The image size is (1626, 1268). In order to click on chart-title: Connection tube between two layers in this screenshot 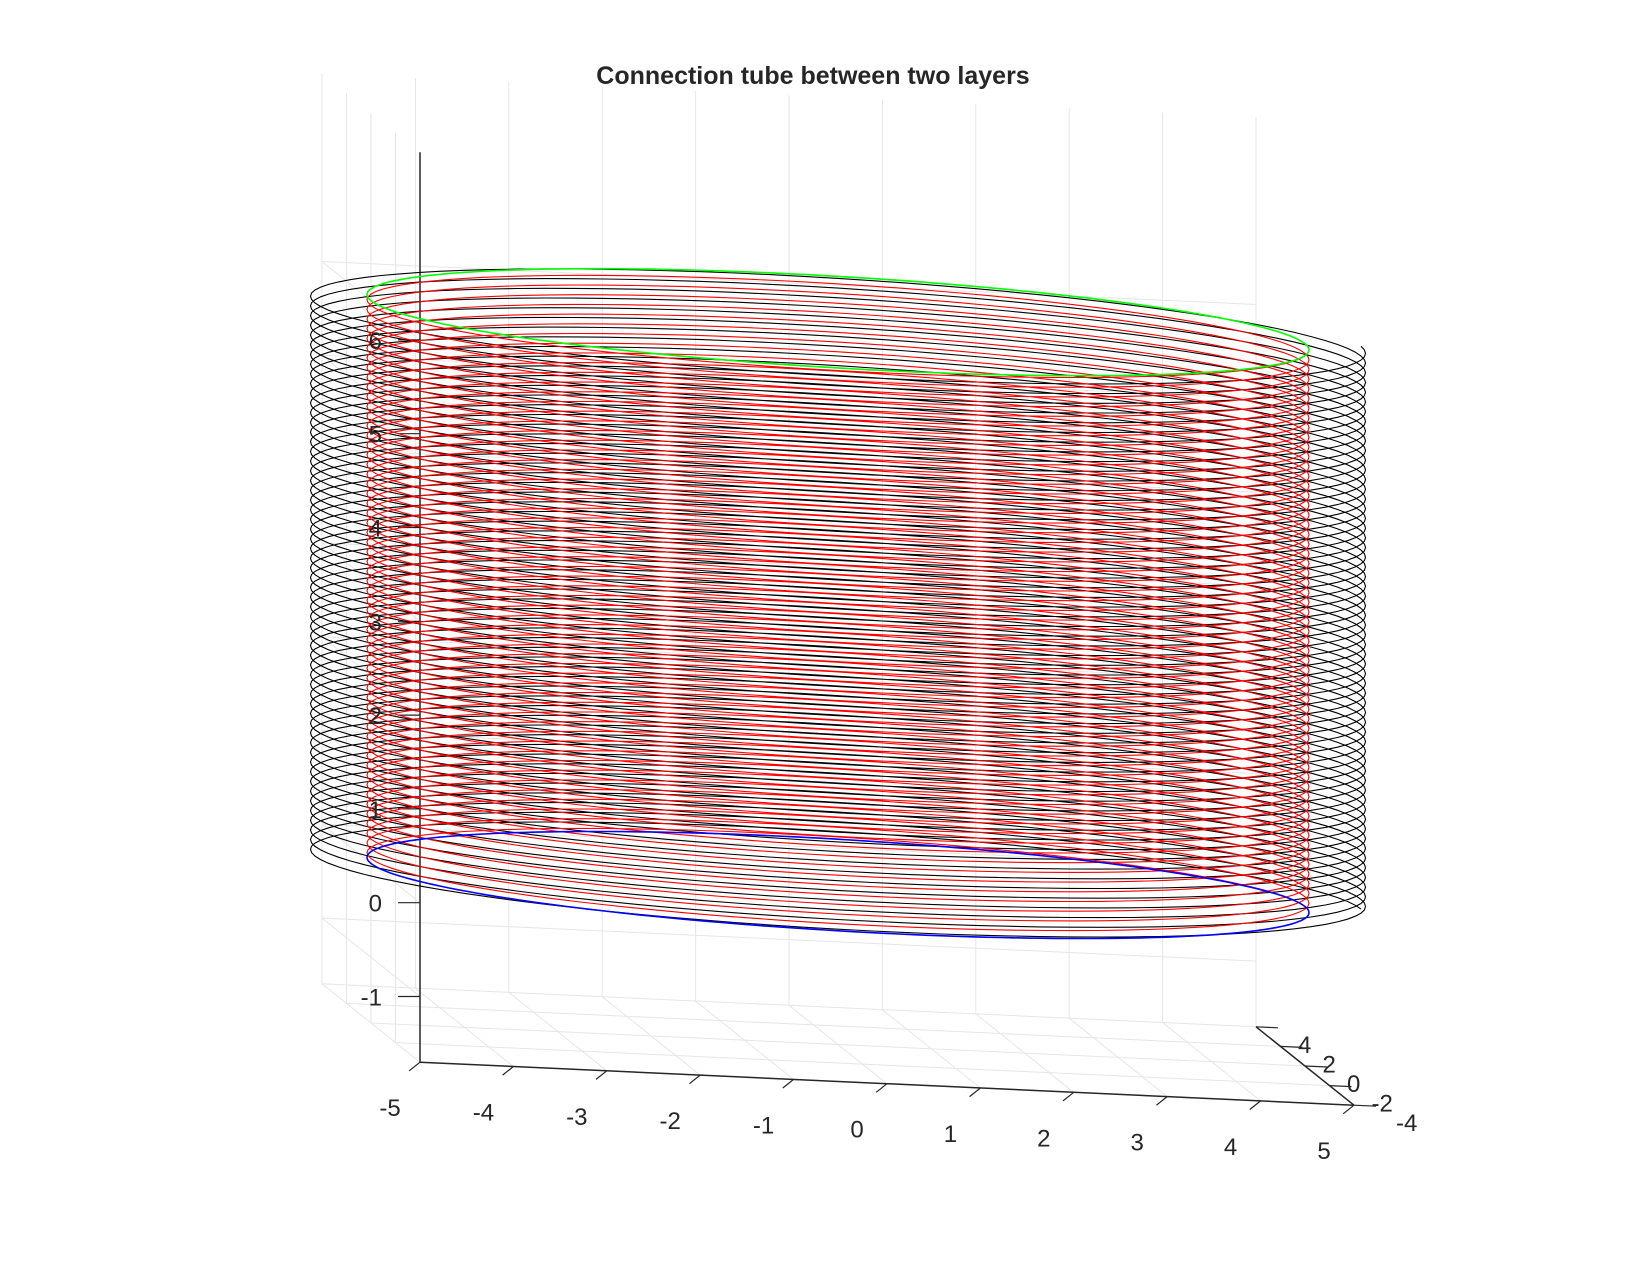, I will do `click(812, 76)`.